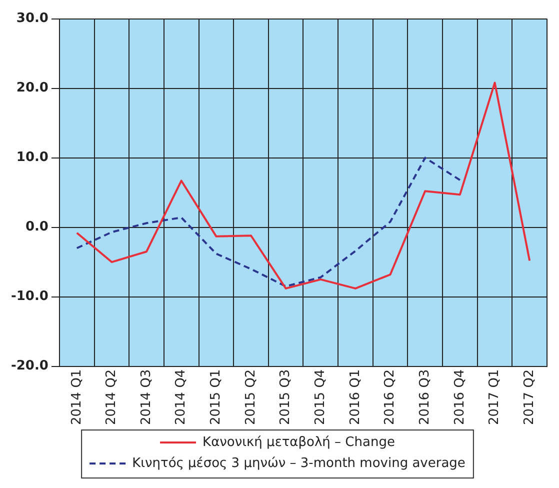 The height and width of the screenshot is (488, 559). I want to click on x-tick-label: 2017 Q2, so click(529, 397).